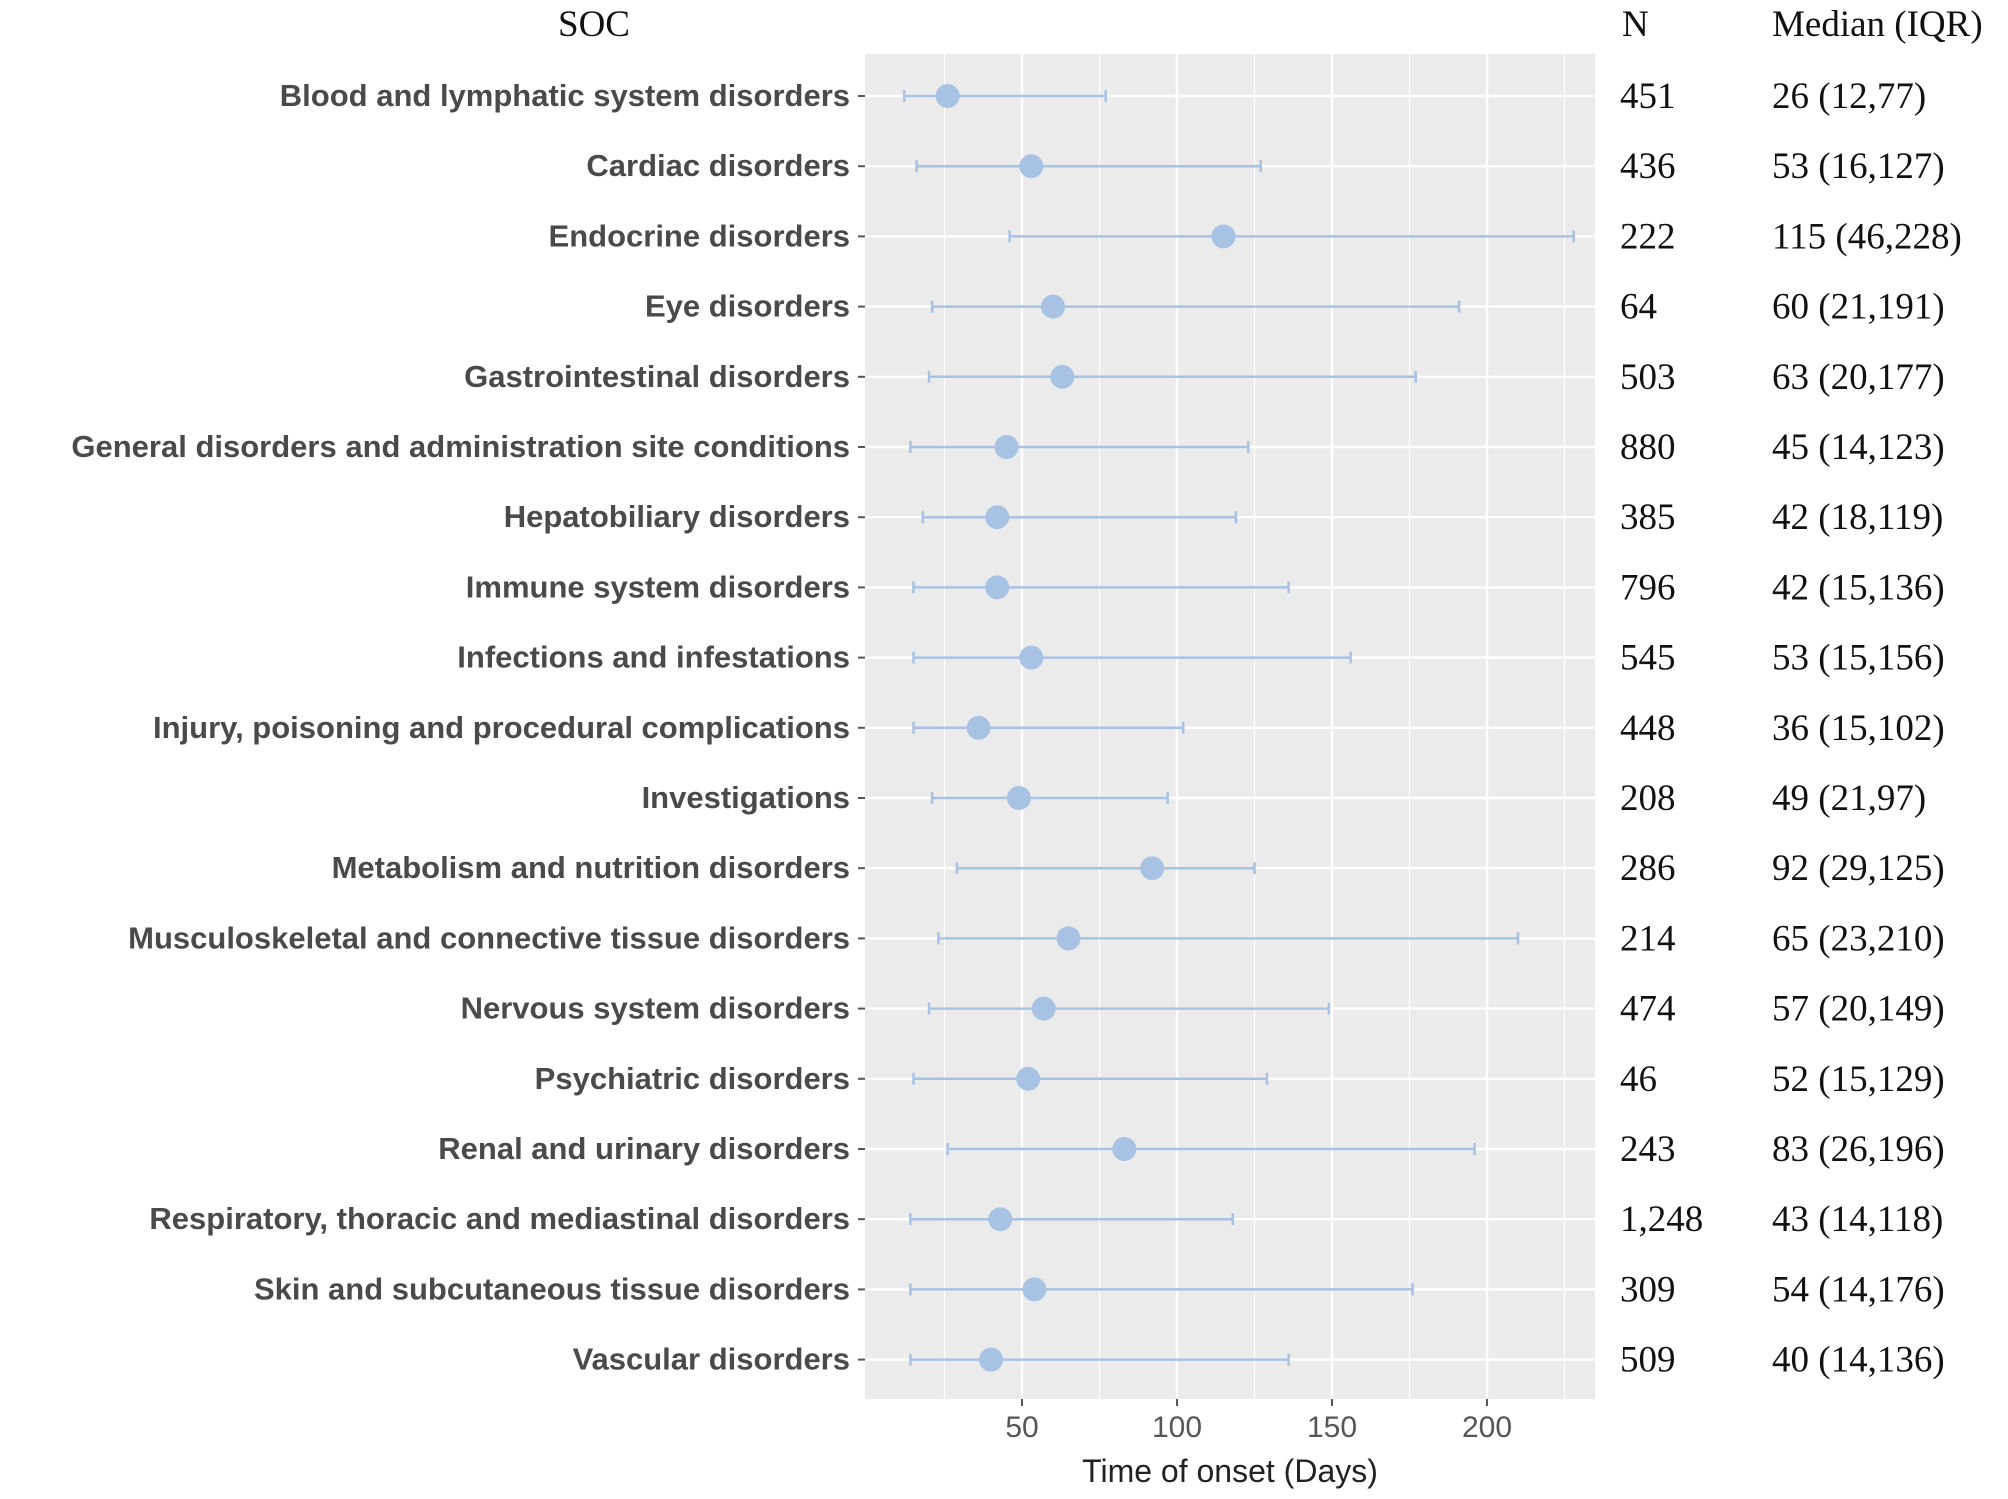  Describe the element at coordinates (1858, 728) in the screenshot. I see `median-iqr-value: 36 (15,102)` at that location.